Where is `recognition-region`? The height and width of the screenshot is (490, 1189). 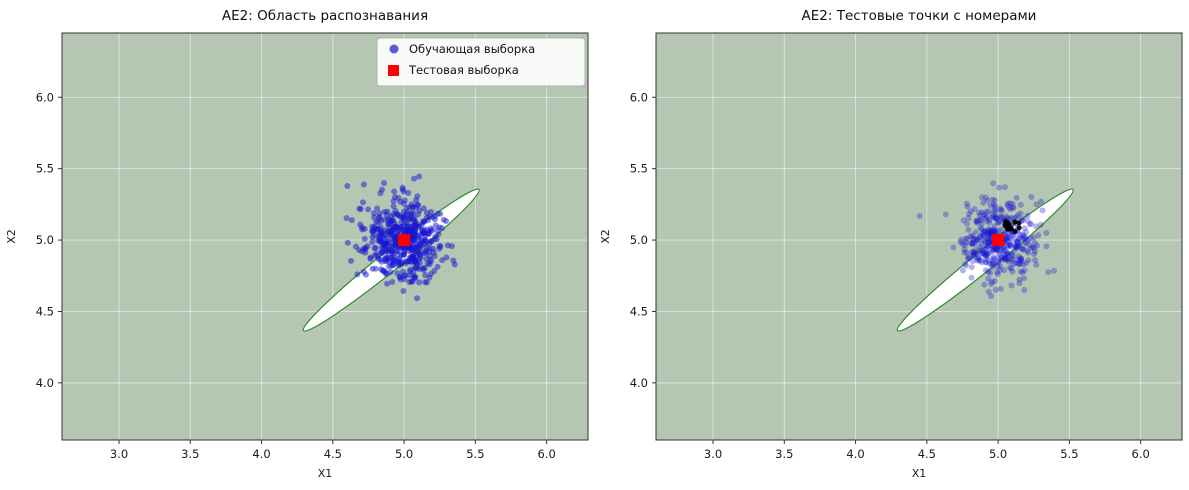 recognition-region is located at coordinates (985, 260).